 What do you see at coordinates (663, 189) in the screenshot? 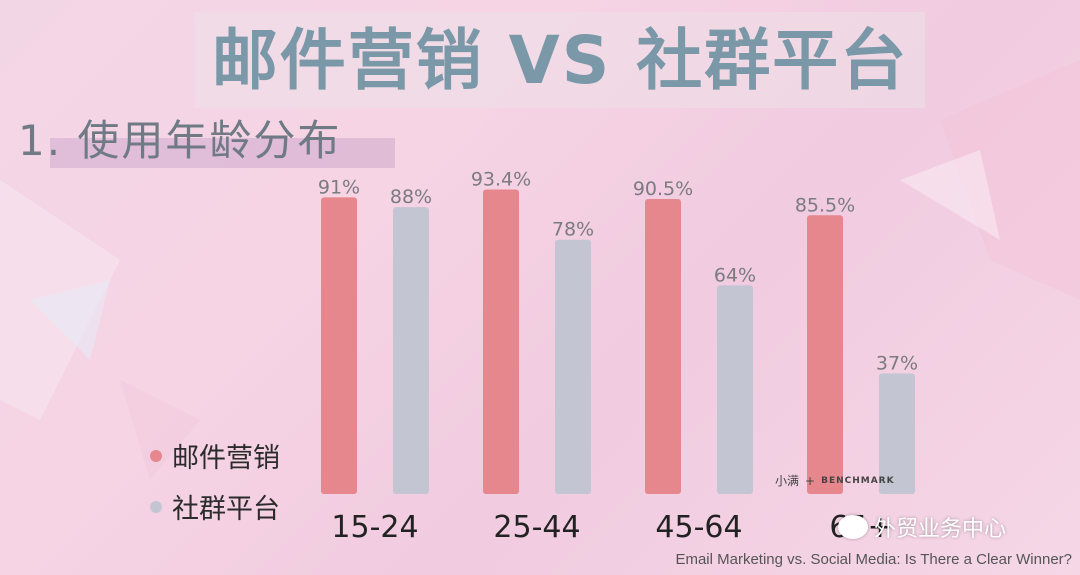
I see `data-label-email-45-64: 90.5%` at bounding box center [663, 189].